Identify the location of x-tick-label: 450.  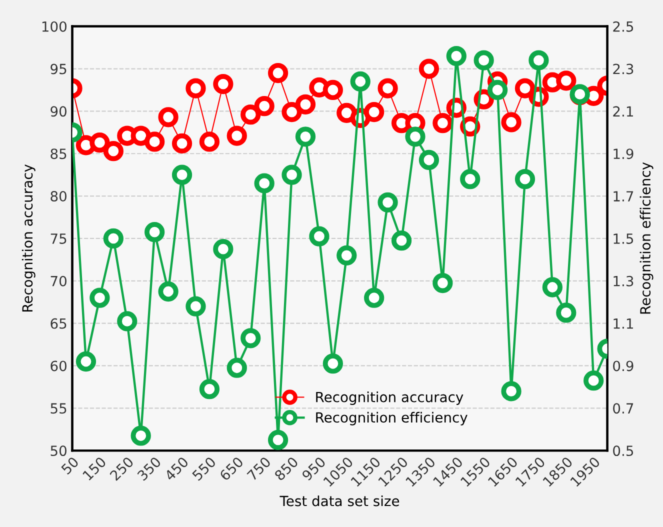
(176, 469).